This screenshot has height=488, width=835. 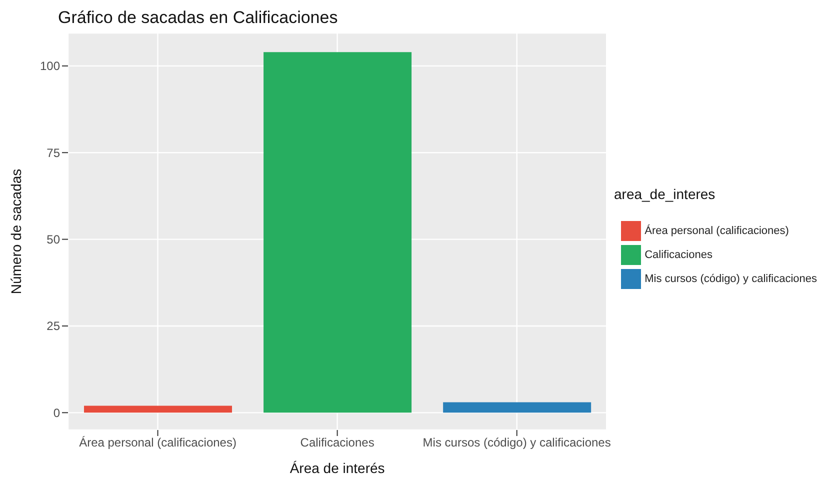 I want to click on y-tick-label: 50, so click(x=53, y=239).